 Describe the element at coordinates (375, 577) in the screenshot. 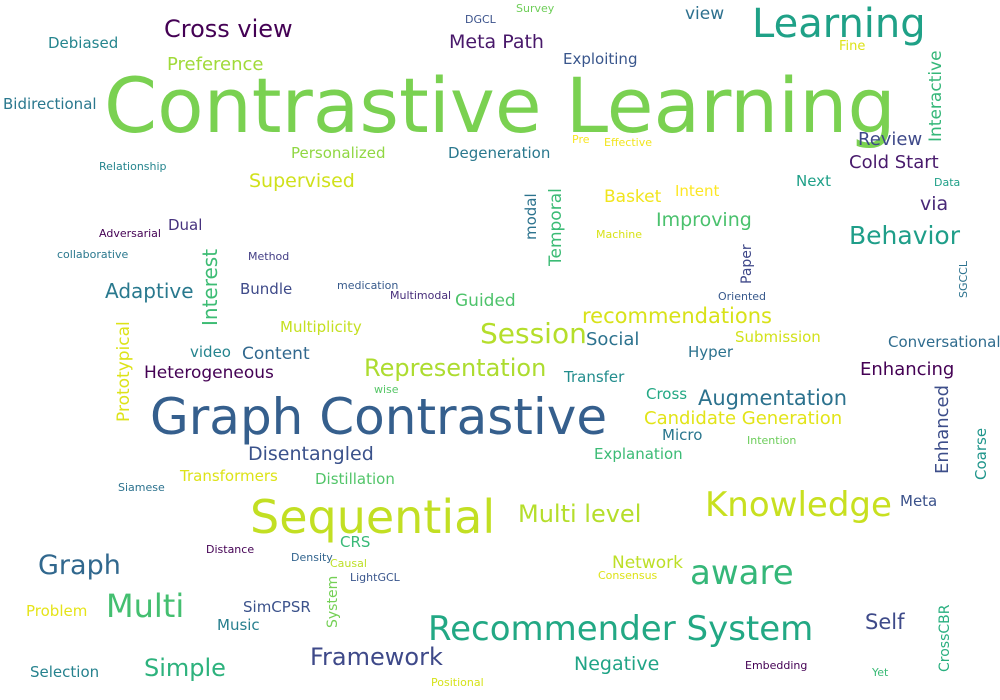

I see `word-lightgcl: LightGCL` at that location.